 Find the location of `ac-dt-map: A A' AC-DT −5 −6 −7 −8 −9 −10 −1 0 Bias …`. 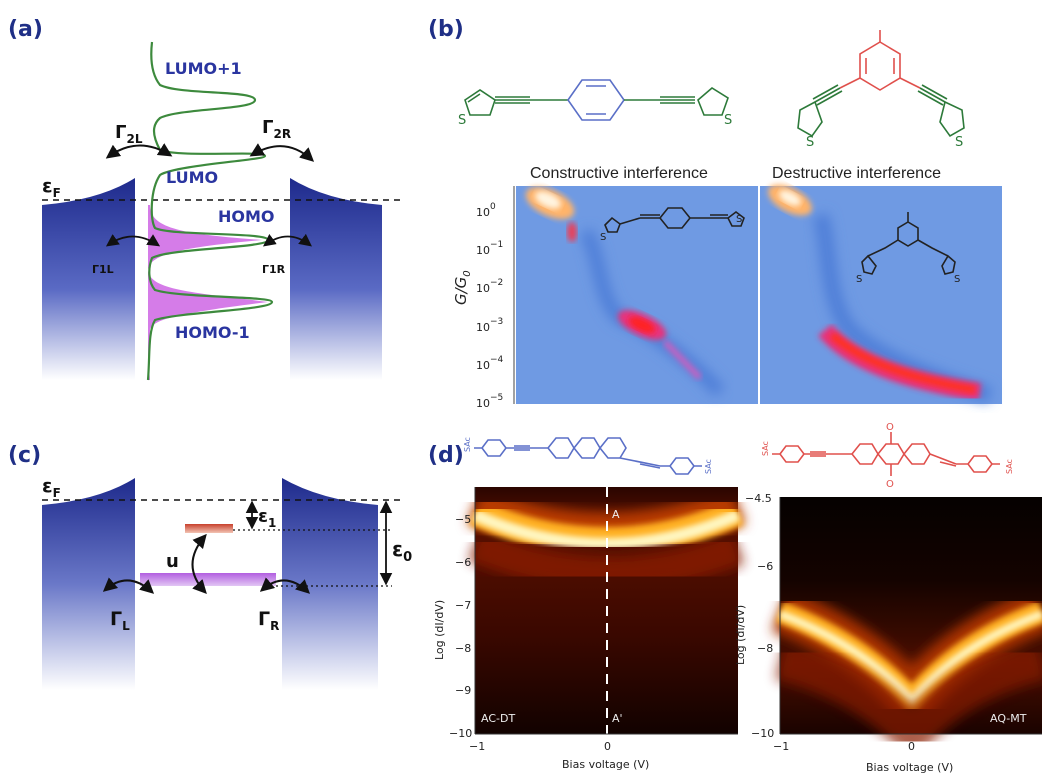

ac-dt-map: A A' AC-DT −5 −6 −7 −8 −9 −10 −1 0 Bias … is located at coordinates (589, 628).